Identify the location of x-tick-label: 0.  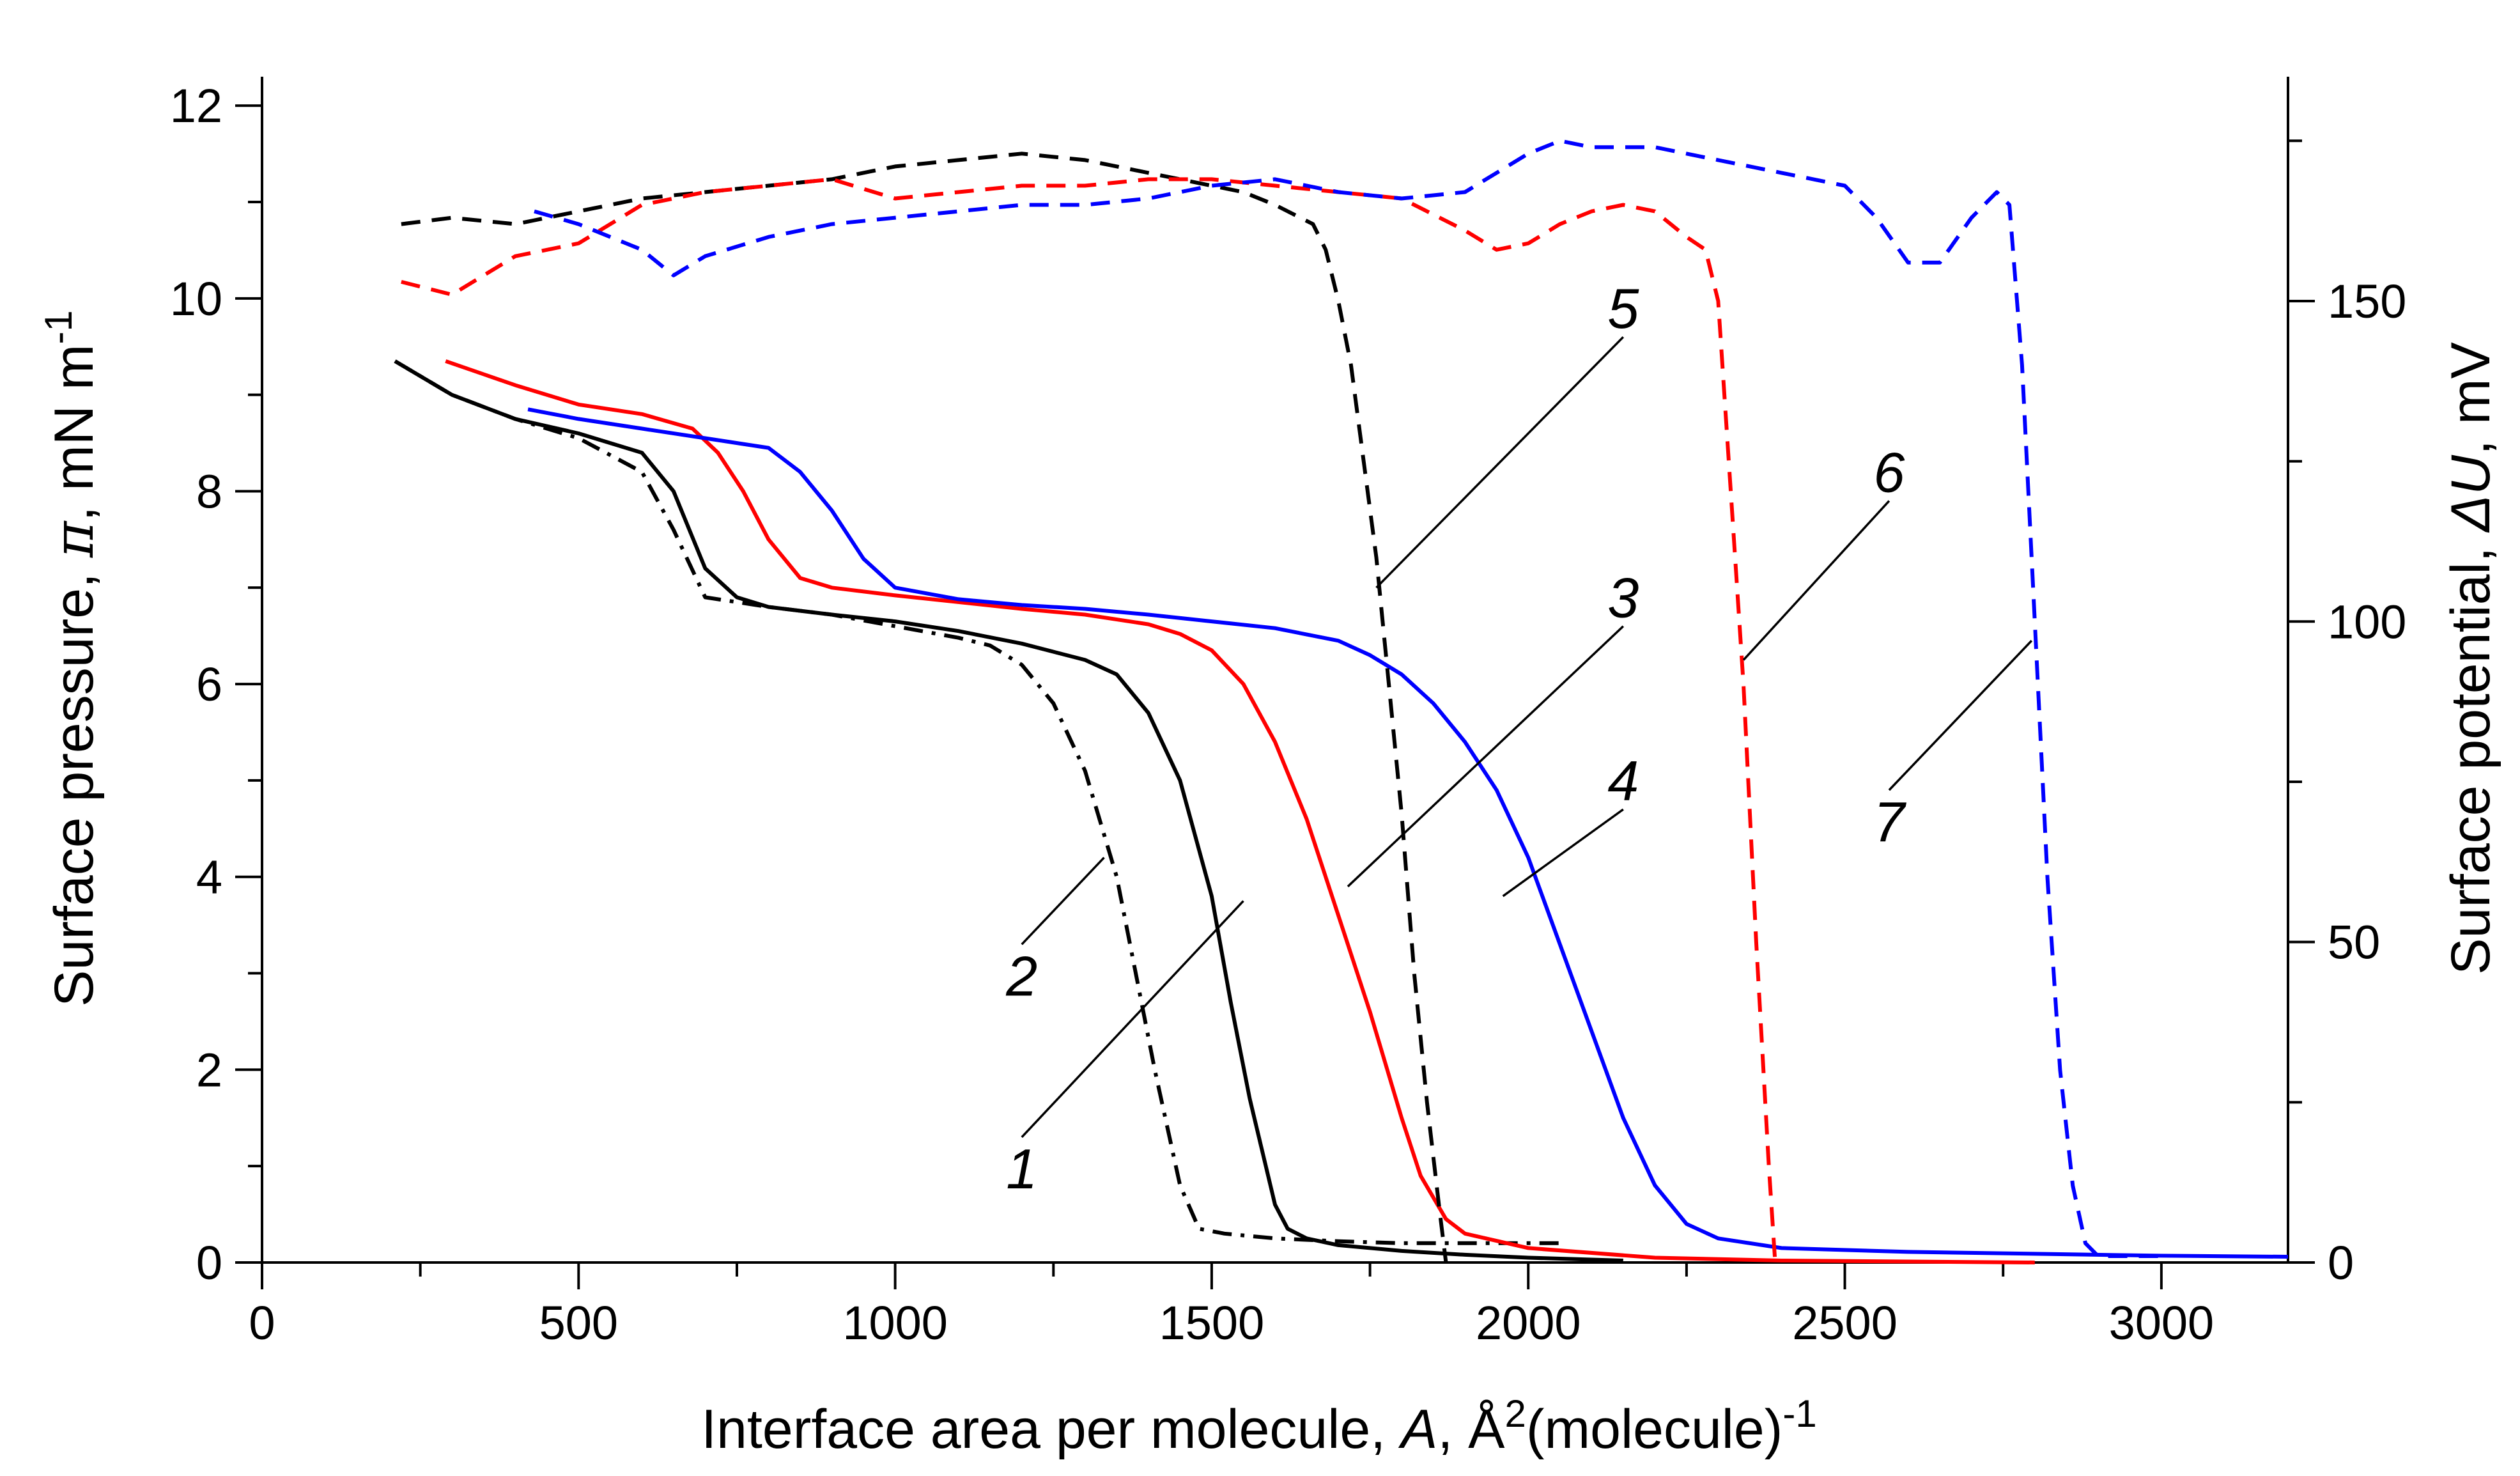
(262, 1323).